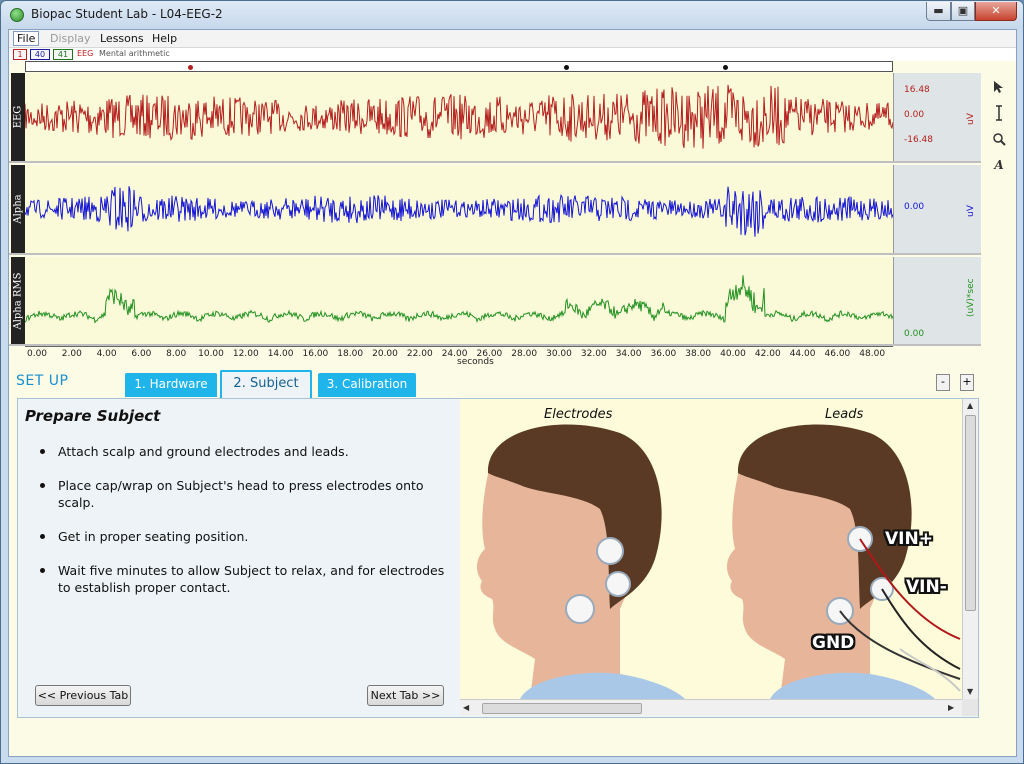 The image size is (1024, 764). I want to click on time-axis-label: seconds, so click(475, 362).